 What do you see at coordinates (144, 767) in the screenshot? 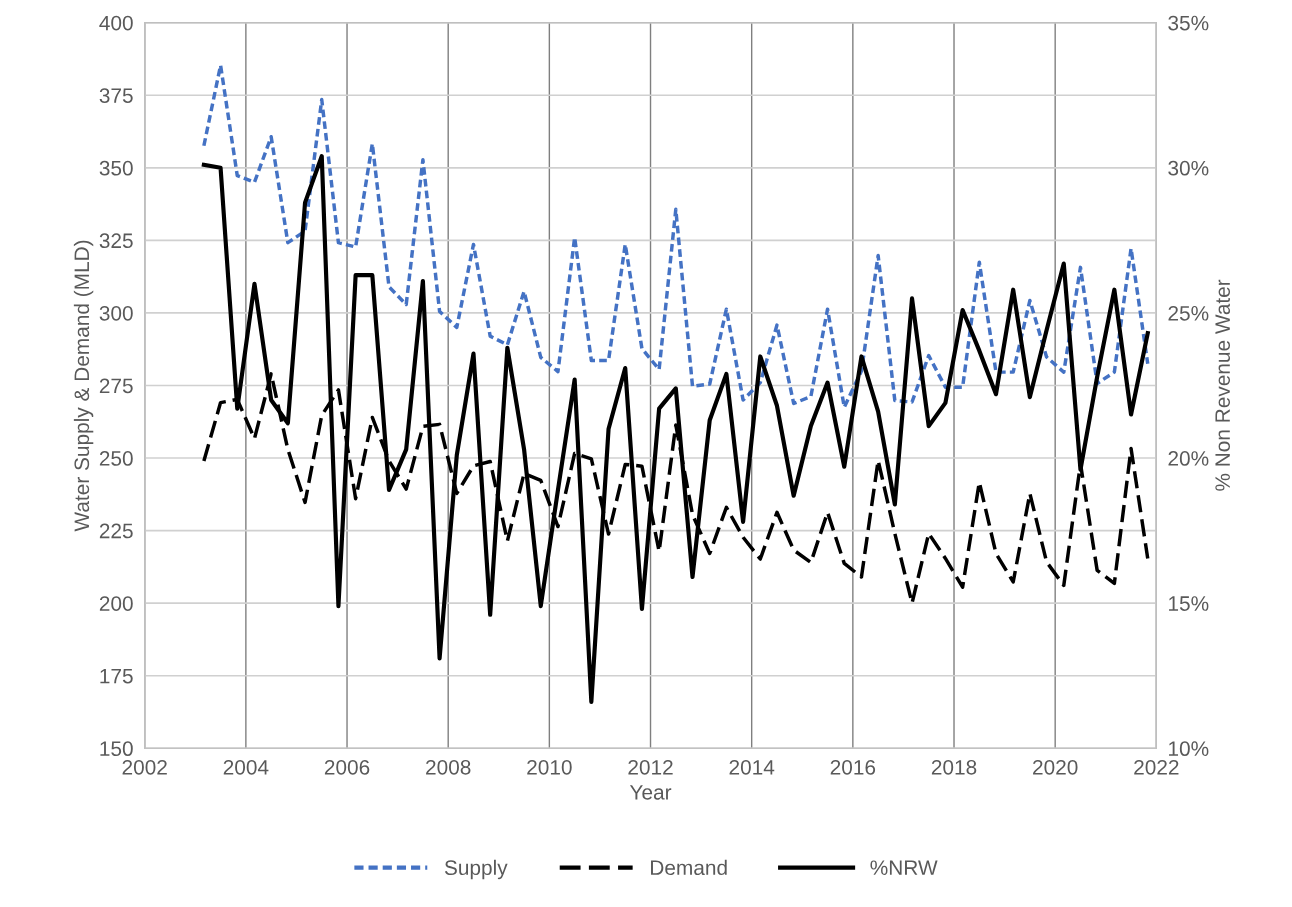
I see `x-tick-label: 2002` at bounding box center [144, 767].